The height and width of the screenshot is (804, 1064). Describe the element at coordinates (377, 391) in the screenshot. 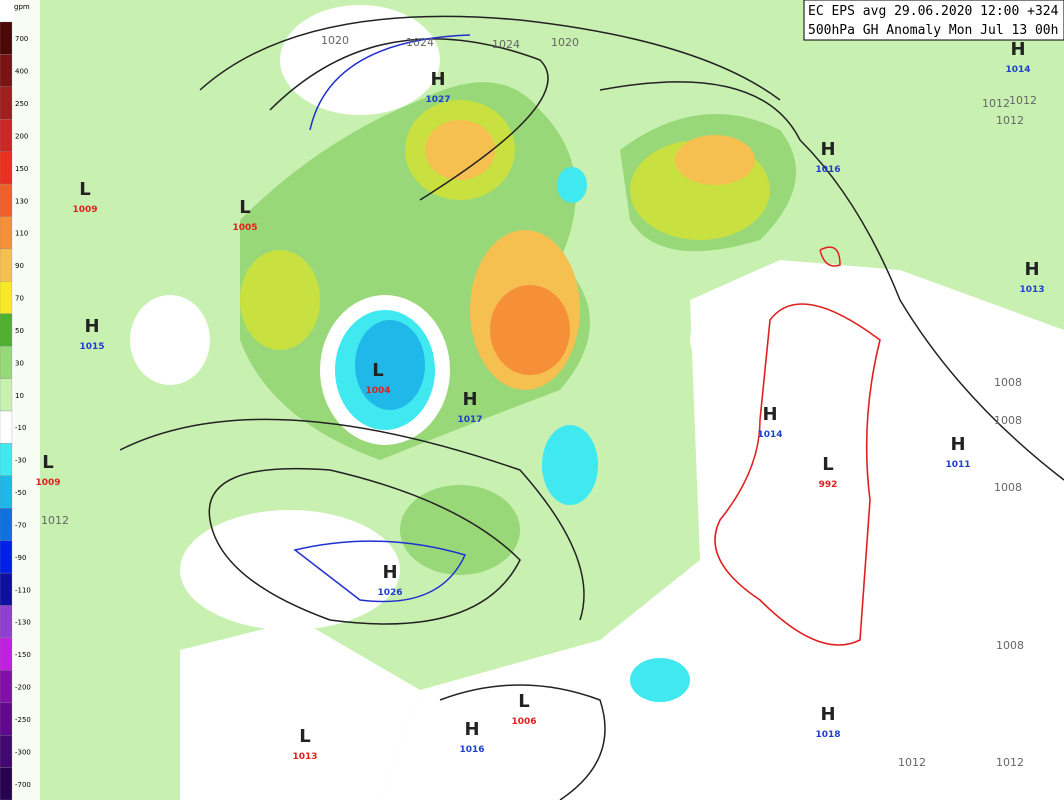

I see `center-value: 1004` at that location.